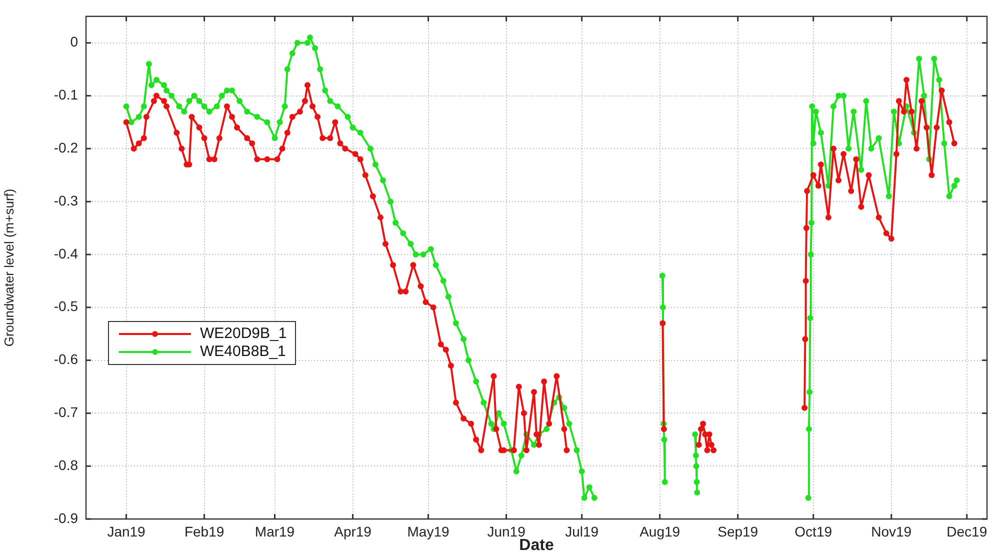 The height and width of the screenshot is (555, 995). What do you see at coordinates (274, 531) in the screenshot?
I see `x-tick-label: Mar19` at bounding box center [274, 531].